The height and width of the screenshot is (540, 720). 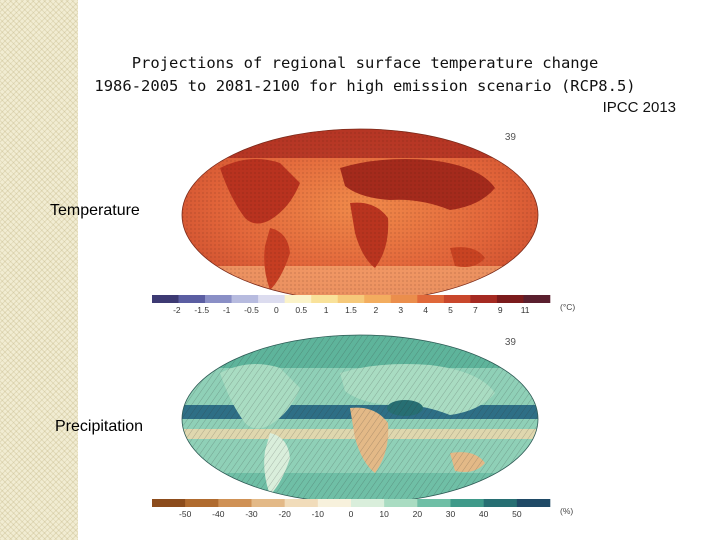 I want to click on precipitation-colorbar: -50 -40 -30 -20 -10 0 10 20 30 40 50, so click(x=351, y=509).